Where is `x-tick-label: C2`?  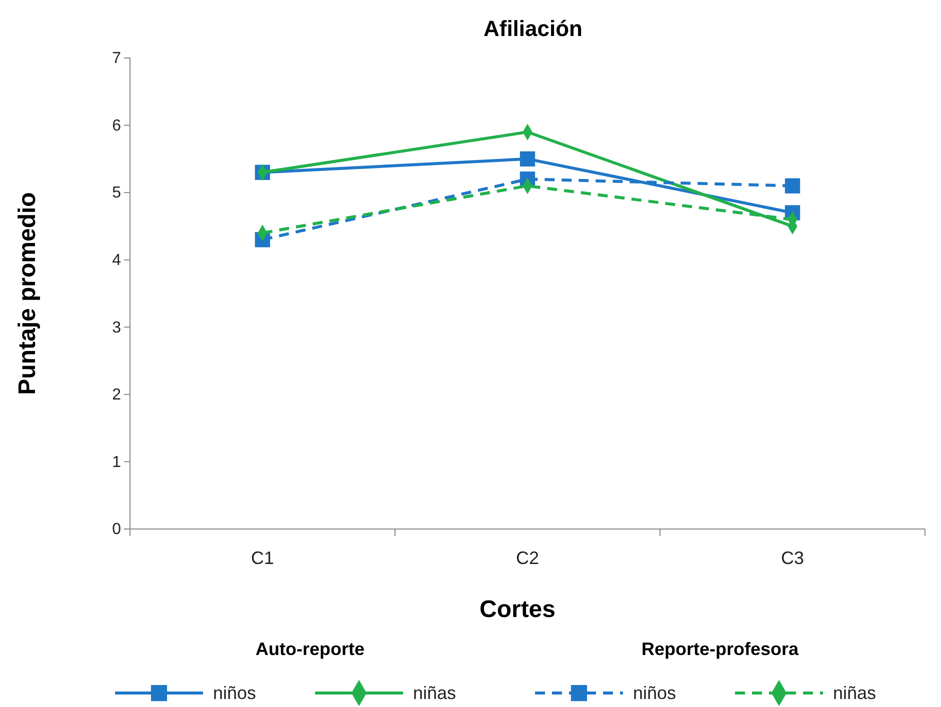 x-tick-label: C2 is located at coordinates (528, 558).